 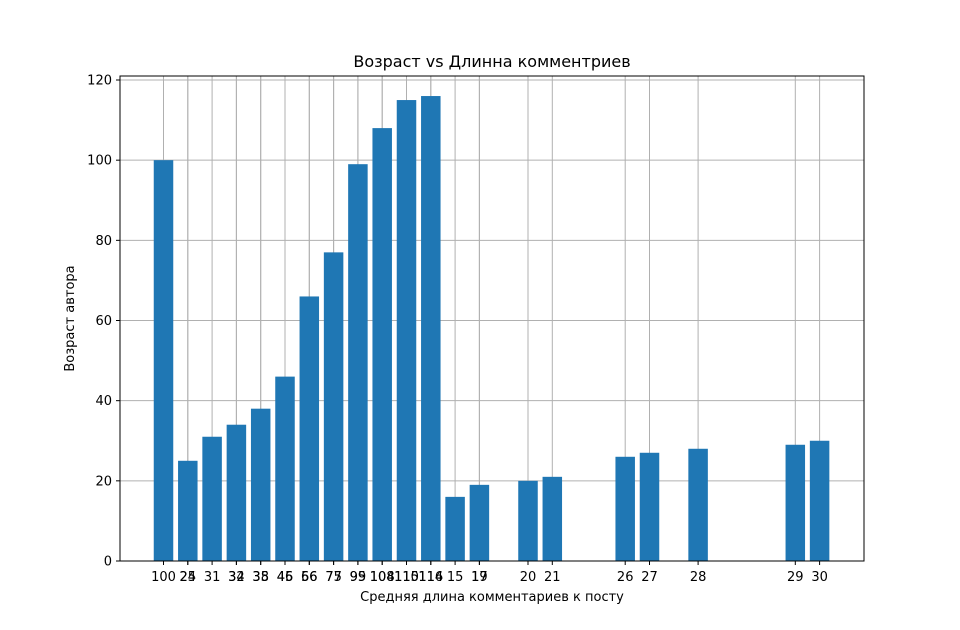 What do you see at coordinates (698, 577) in the screenshot?
I see `x-tick-label: 28` at bounding box center [698, 577].